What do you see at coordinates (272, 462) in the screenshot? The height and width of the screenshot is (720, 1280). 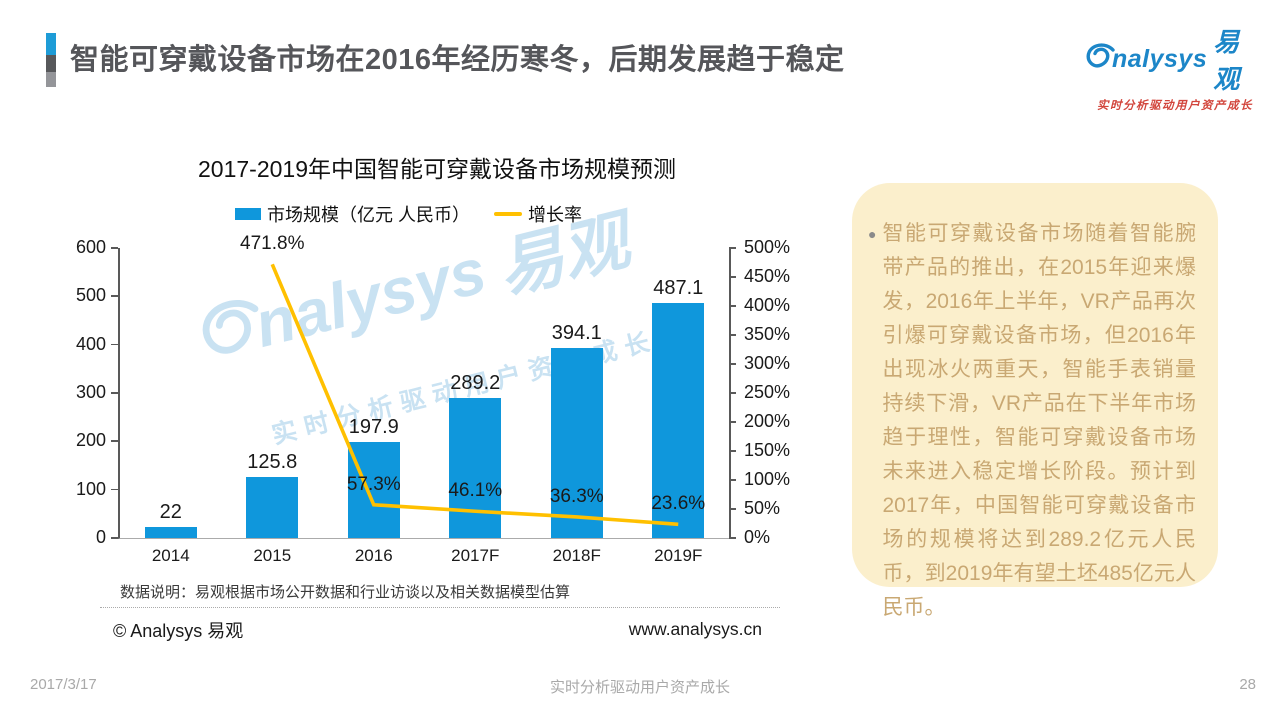 I see `bar-value-label: 125.8` at bounding box center [272, 462].